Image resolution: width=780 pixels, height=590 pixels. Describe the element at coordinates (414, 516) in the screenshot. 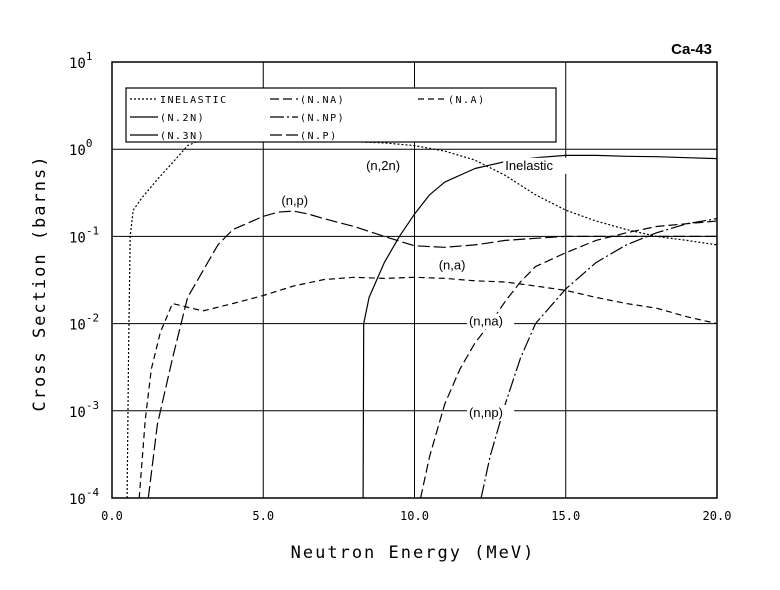

I see `x-tick-label: 10.0` at that location.